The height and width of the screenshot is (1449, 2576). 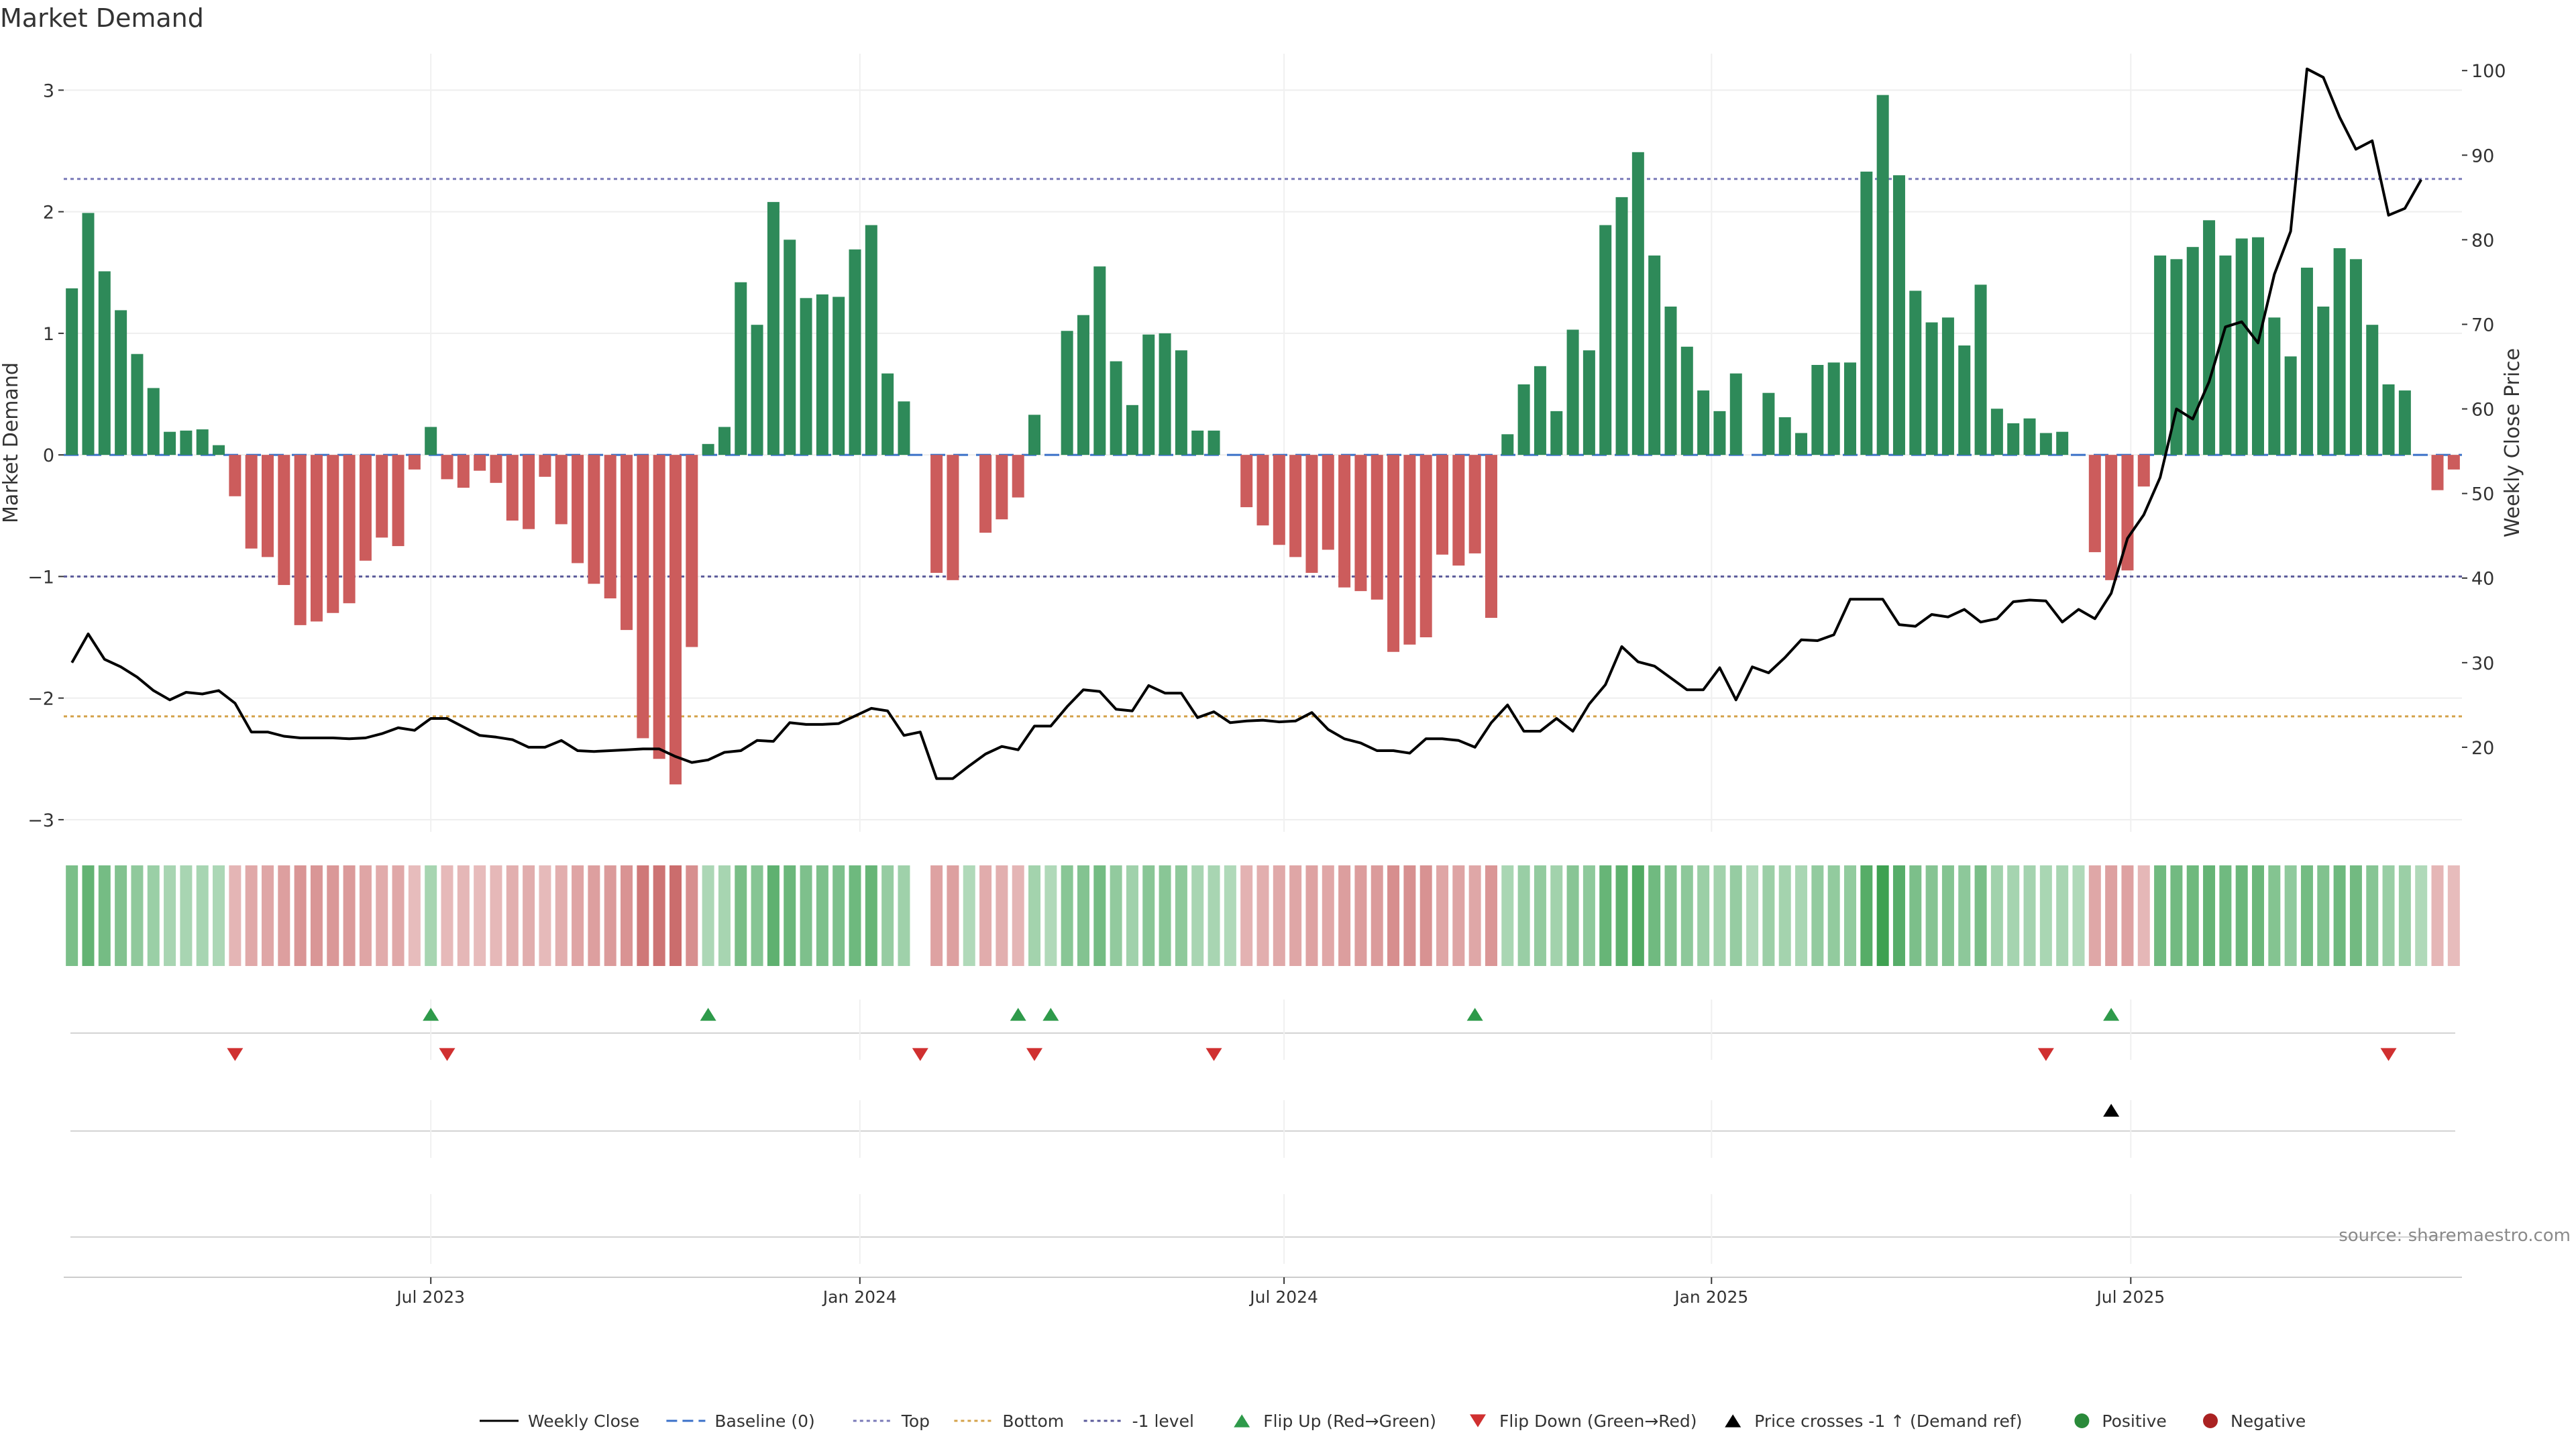 I want to click on legend-item-7: Price crosses -1 ↑ (Demand ref), so click(x=1873, y=1421).